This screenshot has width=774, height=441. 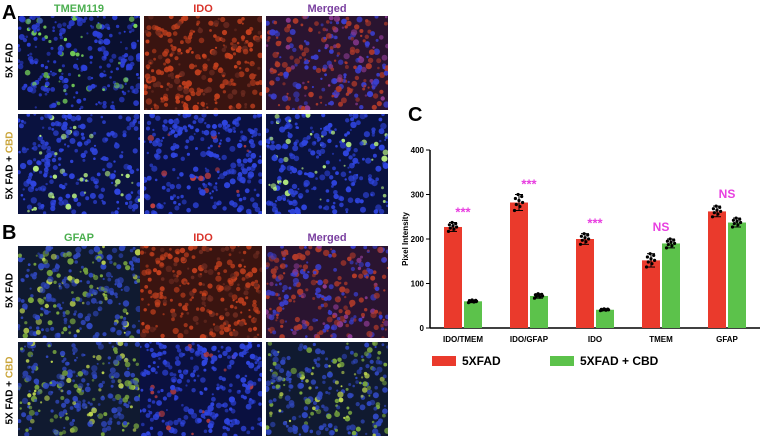 I want to click on micrograph-b-gfap-cbd, so click(x=79, y=389).